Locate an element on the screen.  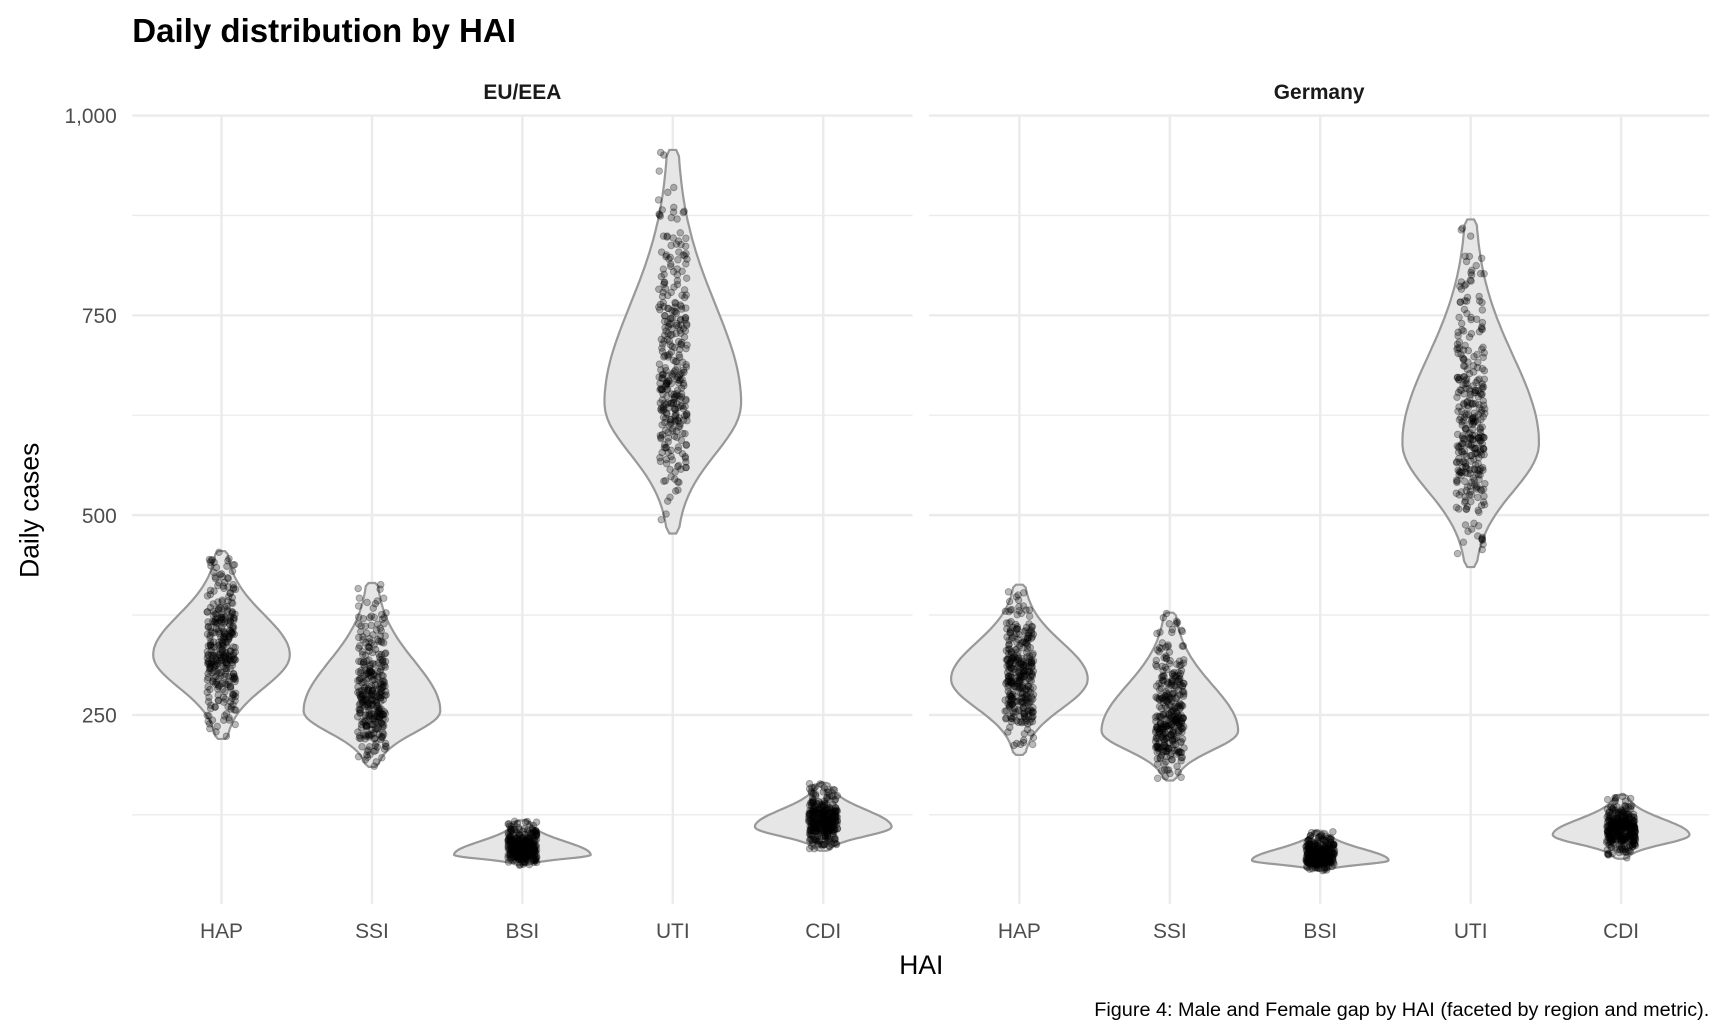
x-tick-label: BSI is located at coordinates (523, 931).